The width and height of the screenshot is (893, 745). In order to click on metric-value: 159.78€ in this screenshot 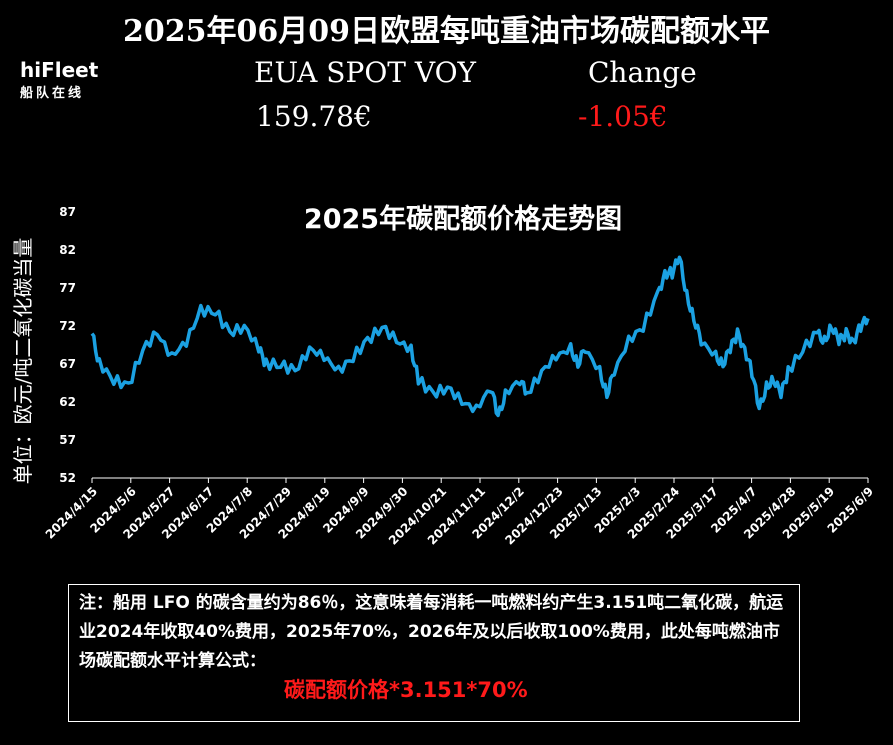, I will do `click(314, 116)`.